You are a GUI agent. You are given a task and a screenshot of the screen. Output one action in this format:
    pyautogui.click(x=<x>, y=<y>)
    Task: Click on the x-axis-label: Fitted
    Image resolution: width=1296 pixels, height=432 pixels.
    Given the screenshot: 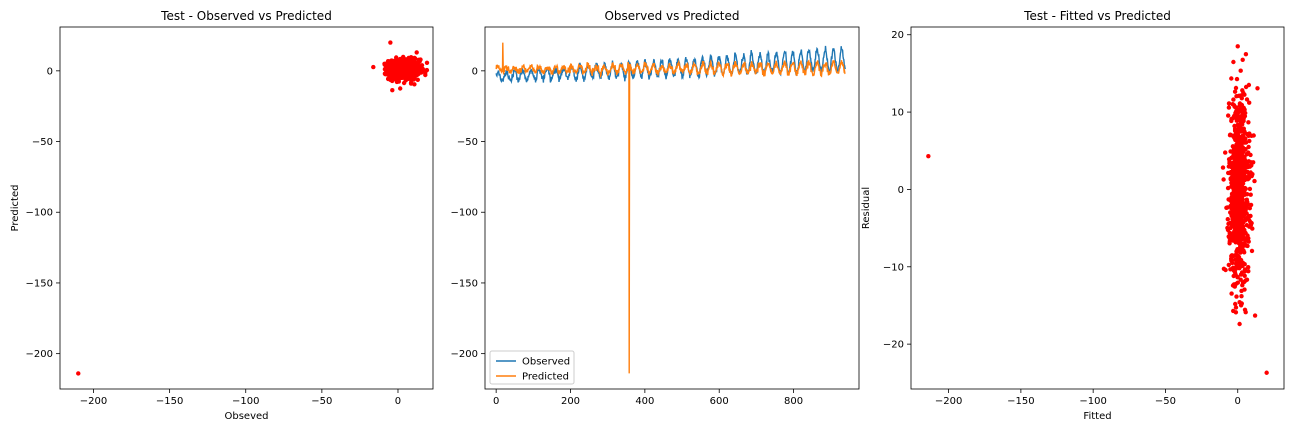 What is the action you would take?
    pyautogui.click(x=1097, y=416)
    